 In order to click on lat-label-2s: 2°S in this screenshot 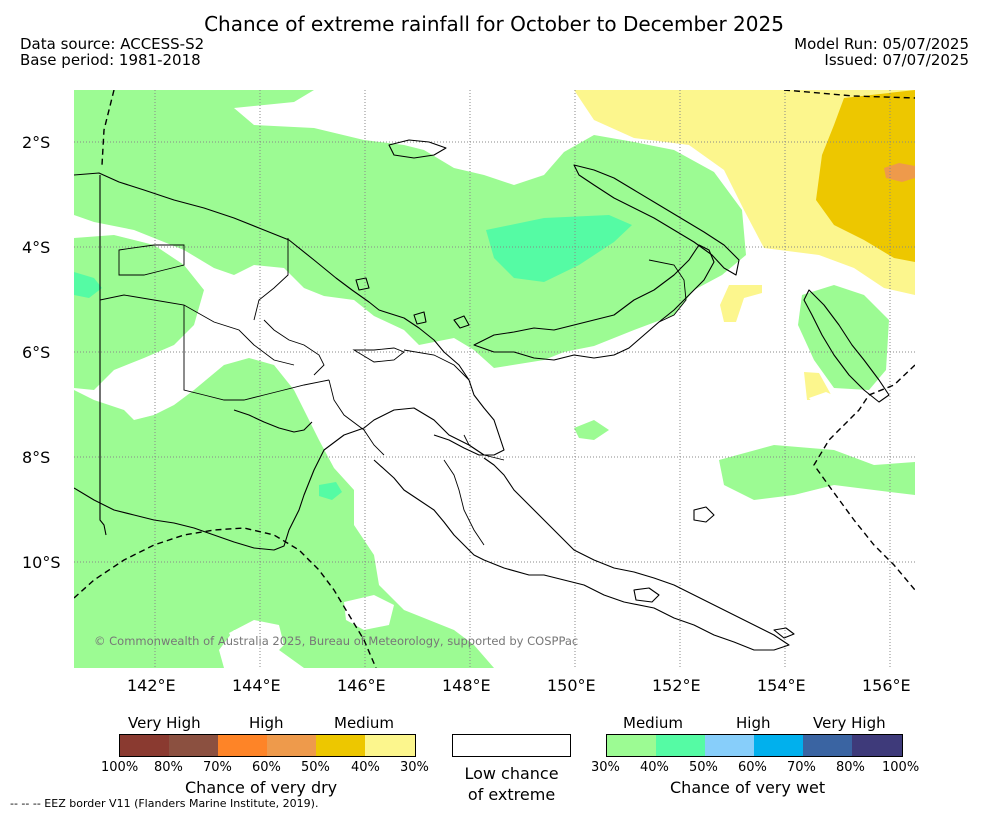, I will do `click(36, 142)`.